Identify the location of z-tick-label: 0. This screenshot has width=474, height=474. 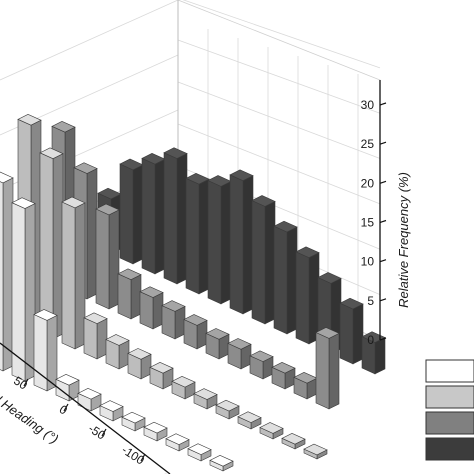
(370, 340).